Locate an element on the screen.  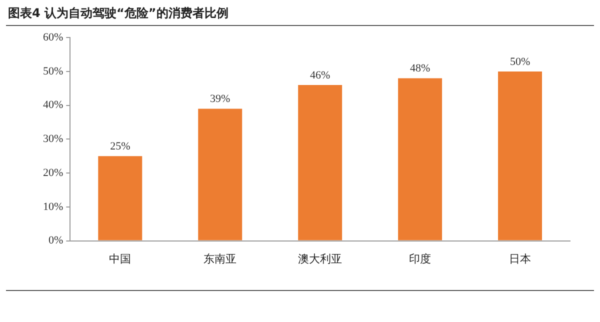
data-label: 48% is located at coordinates (420, 68).